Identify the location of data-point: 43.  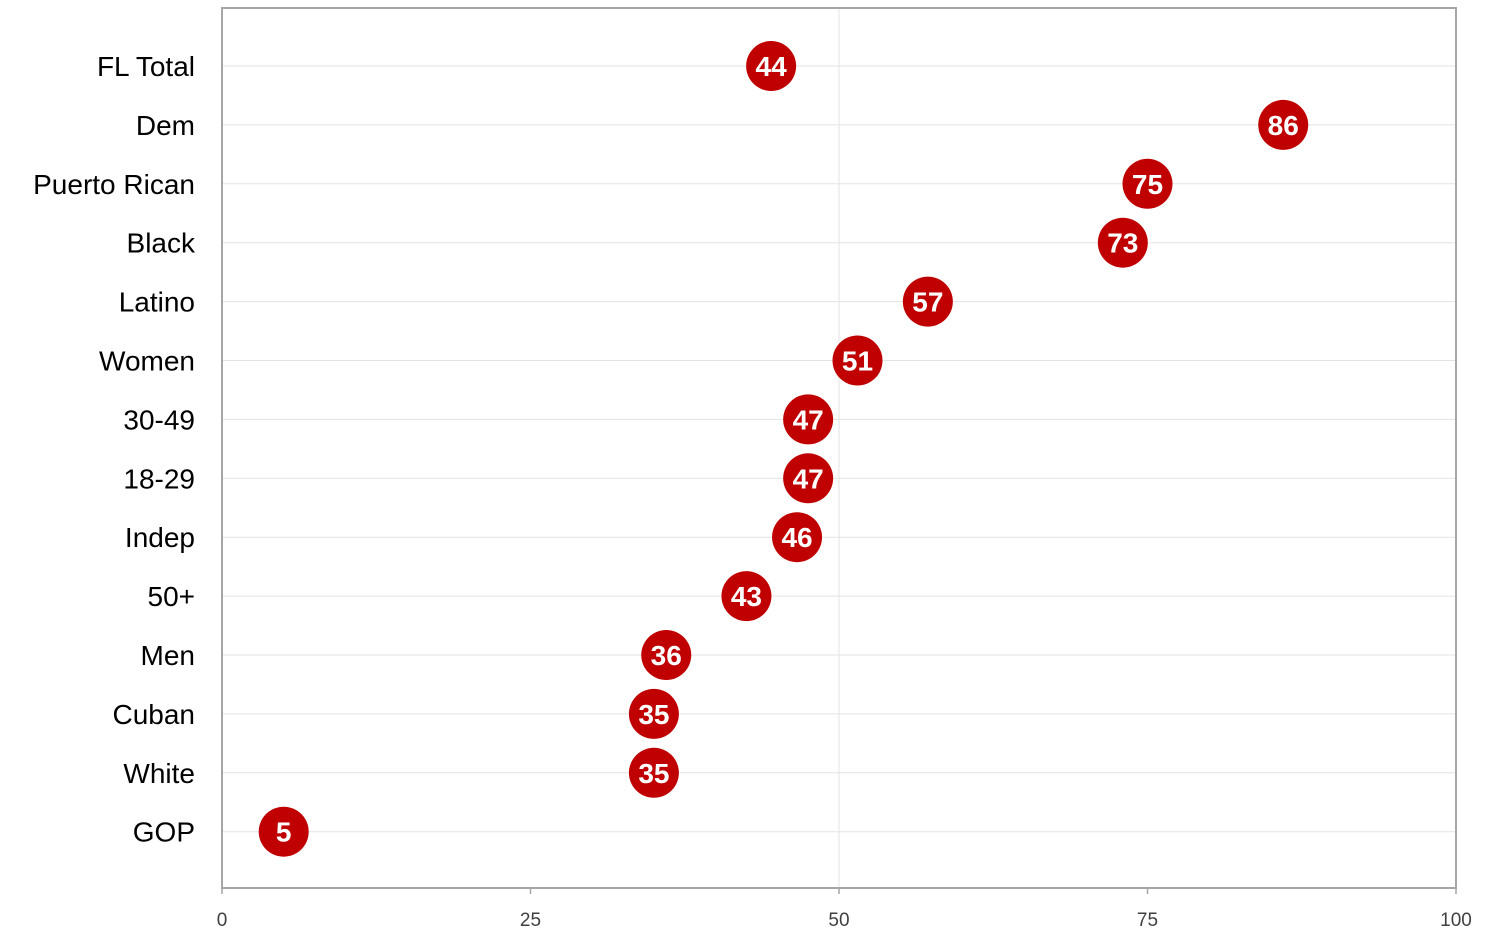
(746, 596).